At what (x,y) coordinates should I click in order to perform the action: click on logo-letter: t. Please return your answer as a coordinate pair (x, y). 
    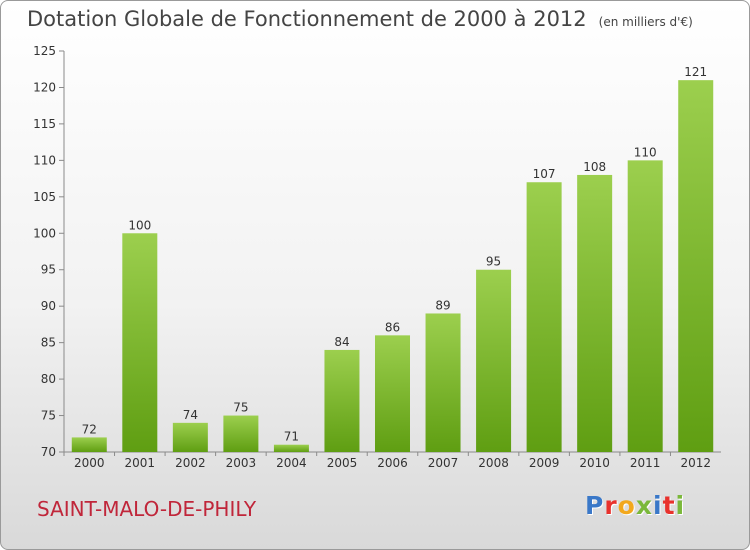
    Looking at the image, I should click on (669, 505).